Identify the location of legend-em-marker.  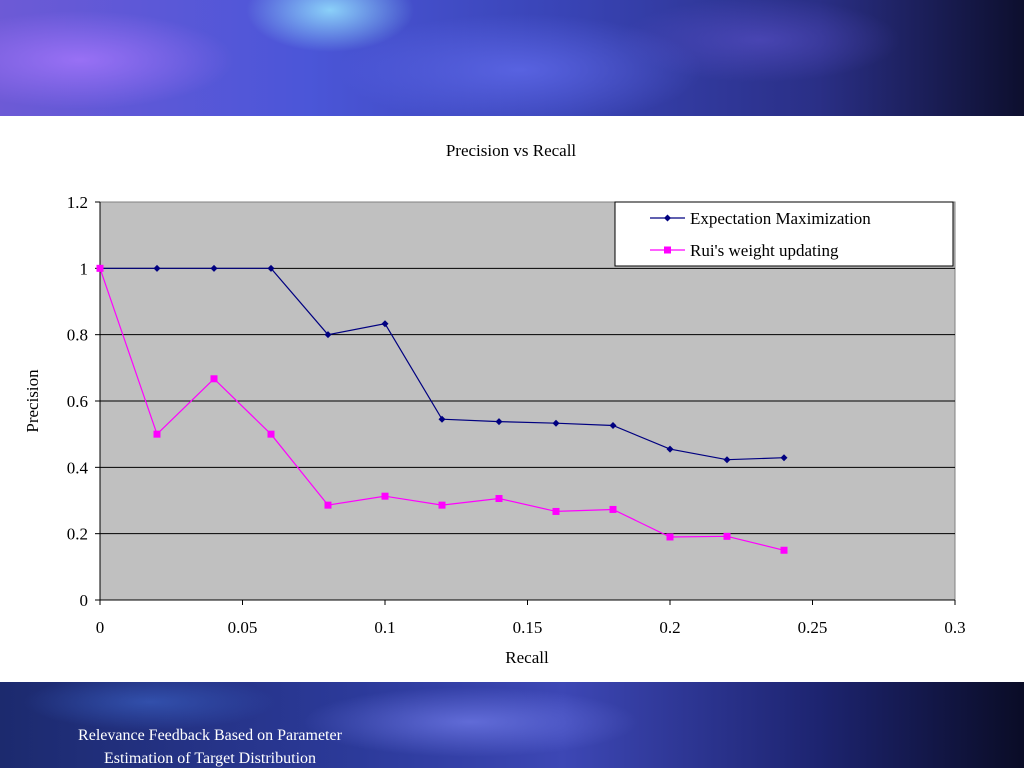
(667, 218).